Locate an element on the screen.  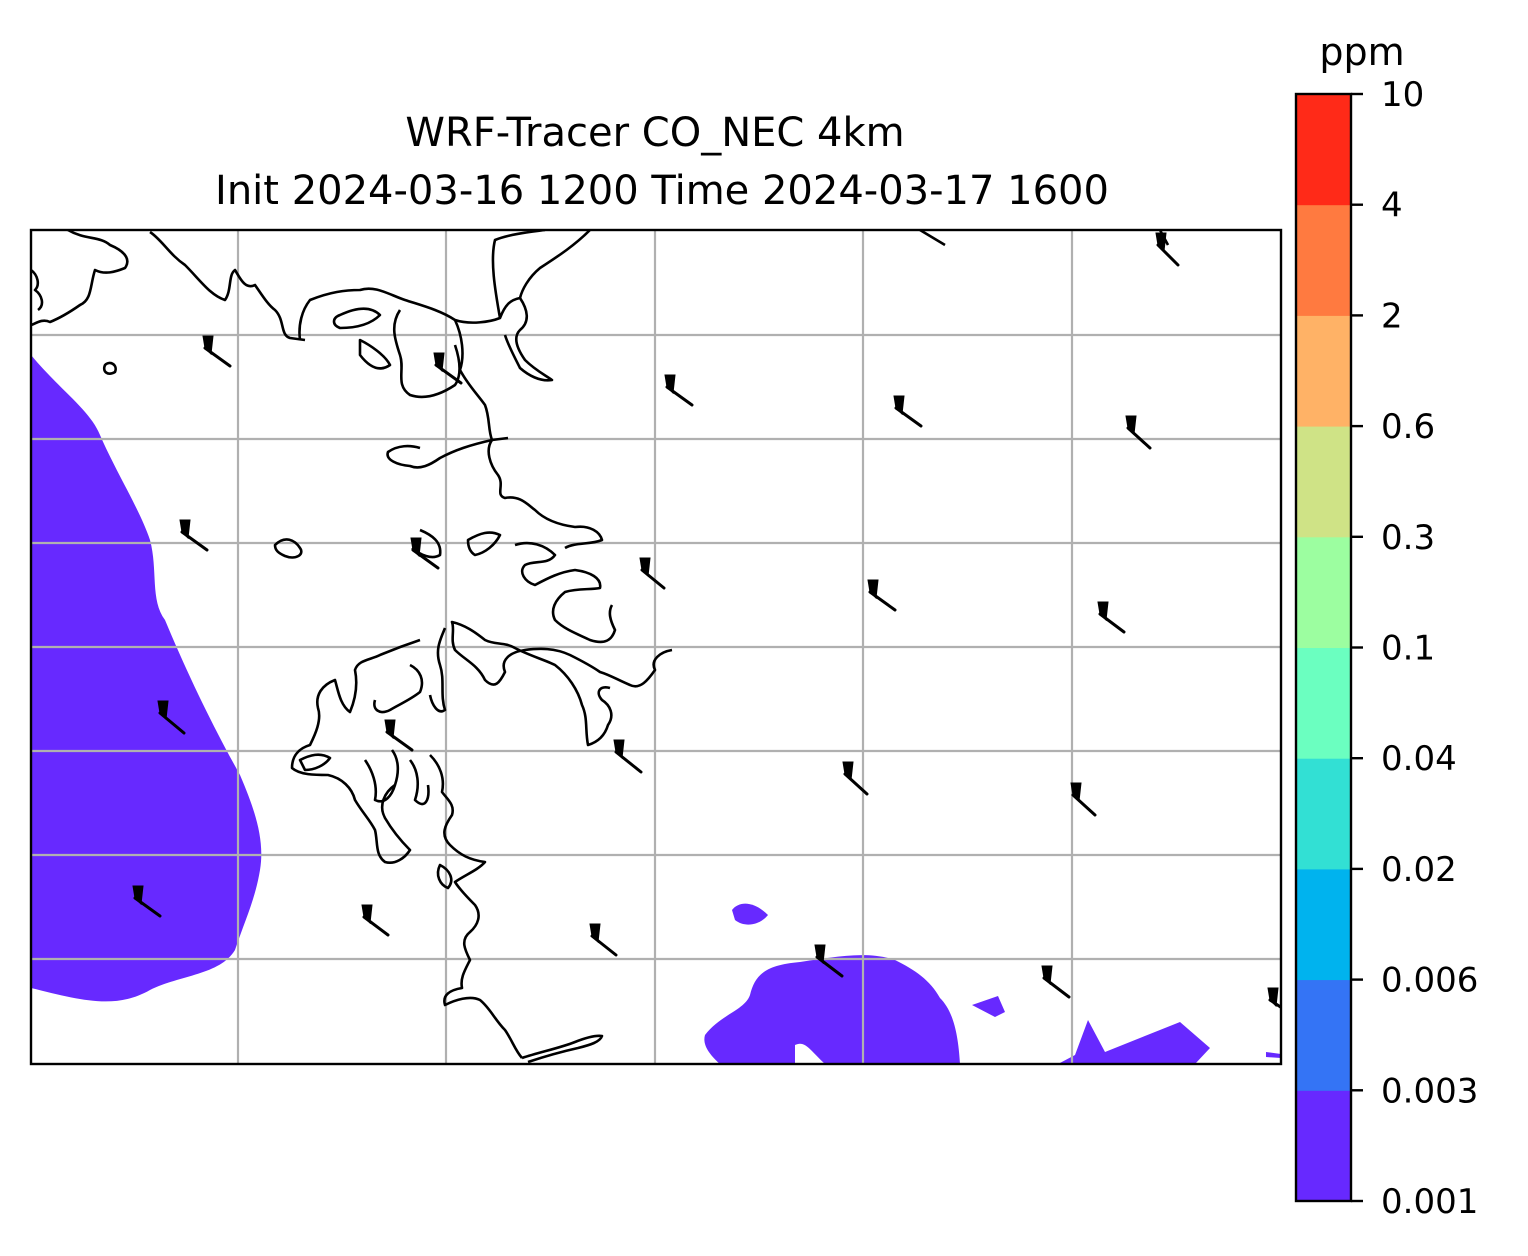
colorbar-tick-label: 0.6 is located at coordinates (1408, 427).